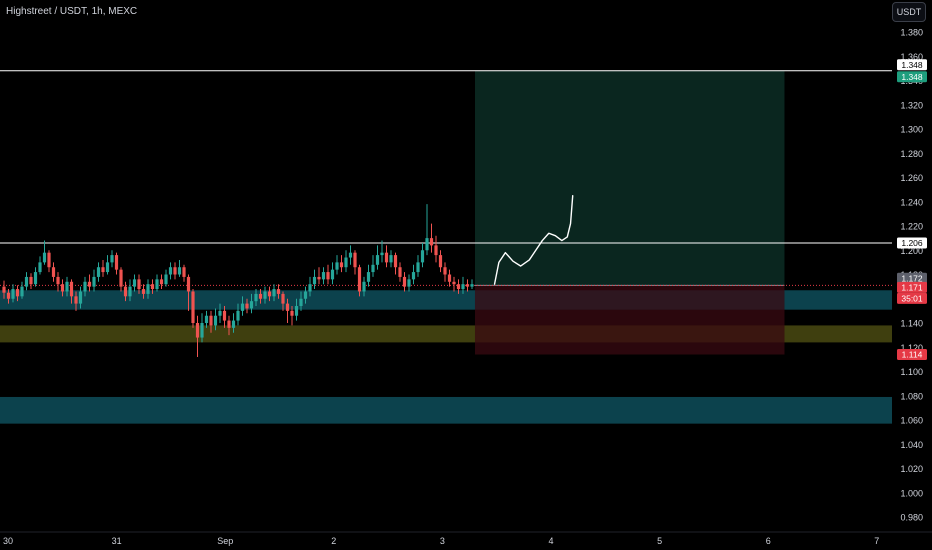 The width and height of the screenshot is (932, 550). What do you see at coordinates (912, 243) in the screenshot?
I see `price-label: 1.206` at bounding box center [912, 243].